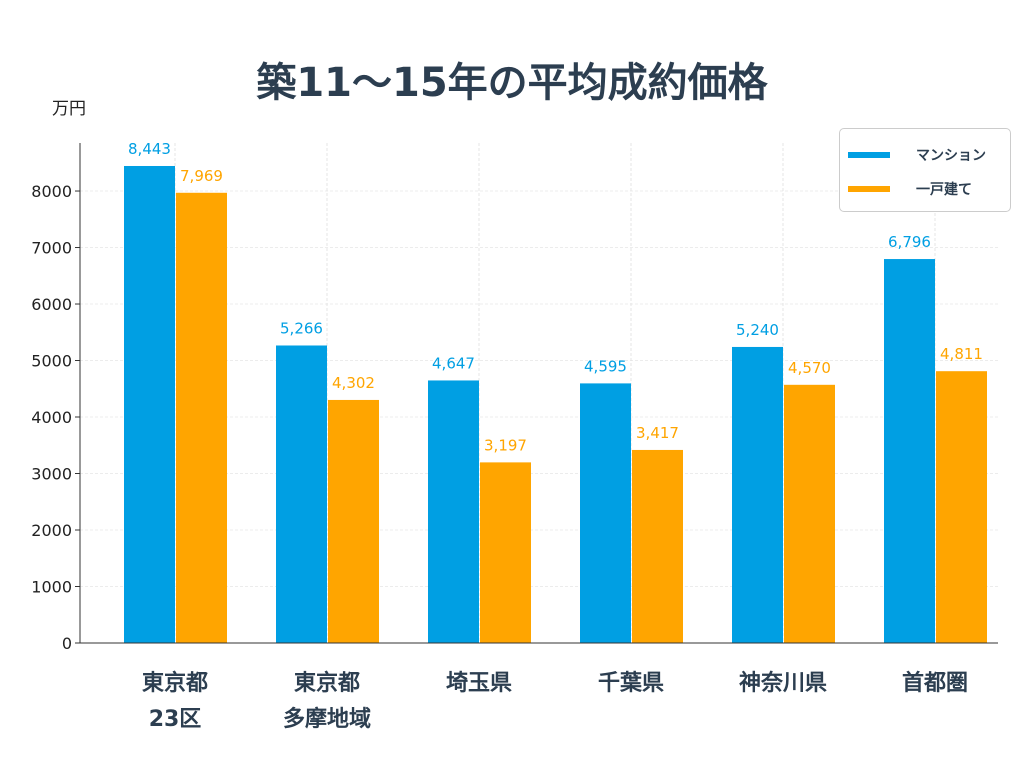  What do you see at coordinates (67, 643) in the screenshot?
I see `y-tick-label: 0` at bounding box center [67, 643].